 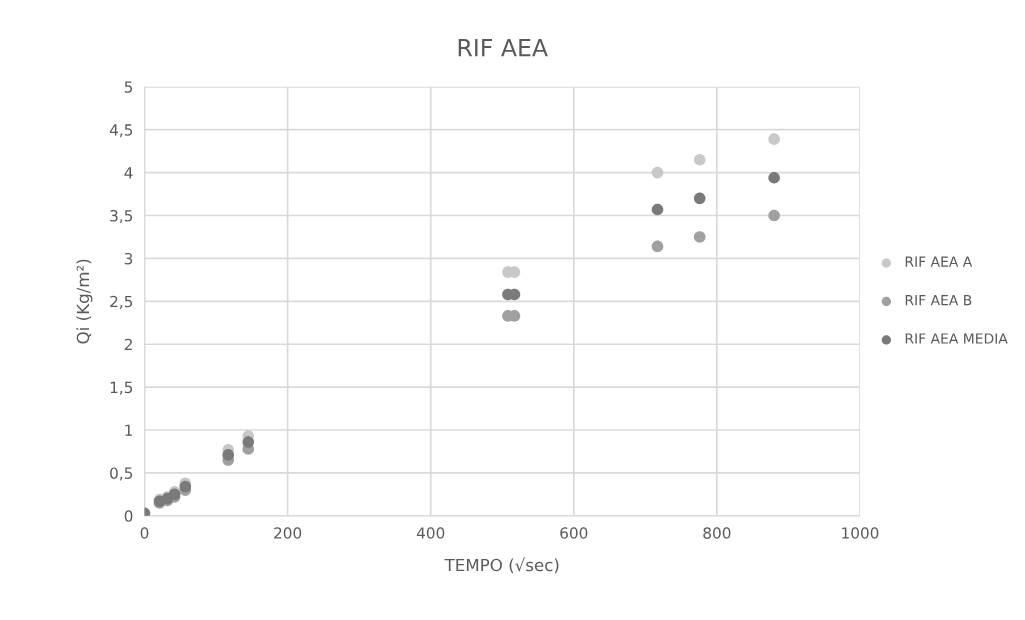 What do you see at coordinates (121, 302) in the screenshot?
I see `y-tick-label: 2,5` at bounding box center [121, 302].